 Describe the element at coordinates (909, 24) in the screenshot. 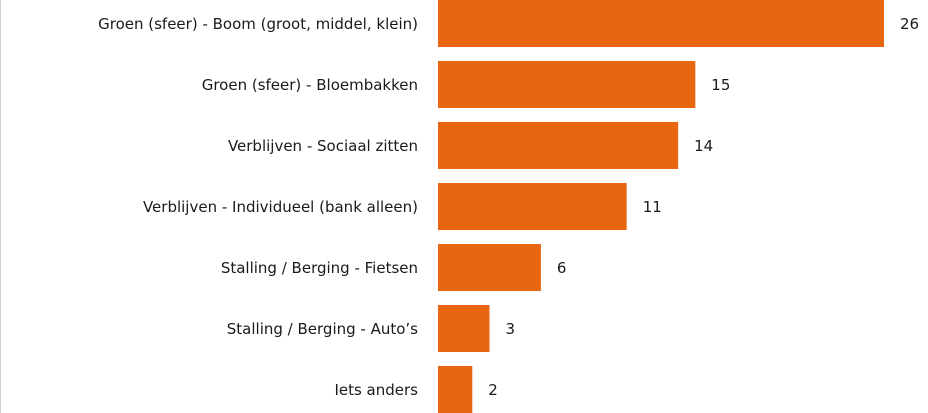

I see `value-label: 26` at that location.